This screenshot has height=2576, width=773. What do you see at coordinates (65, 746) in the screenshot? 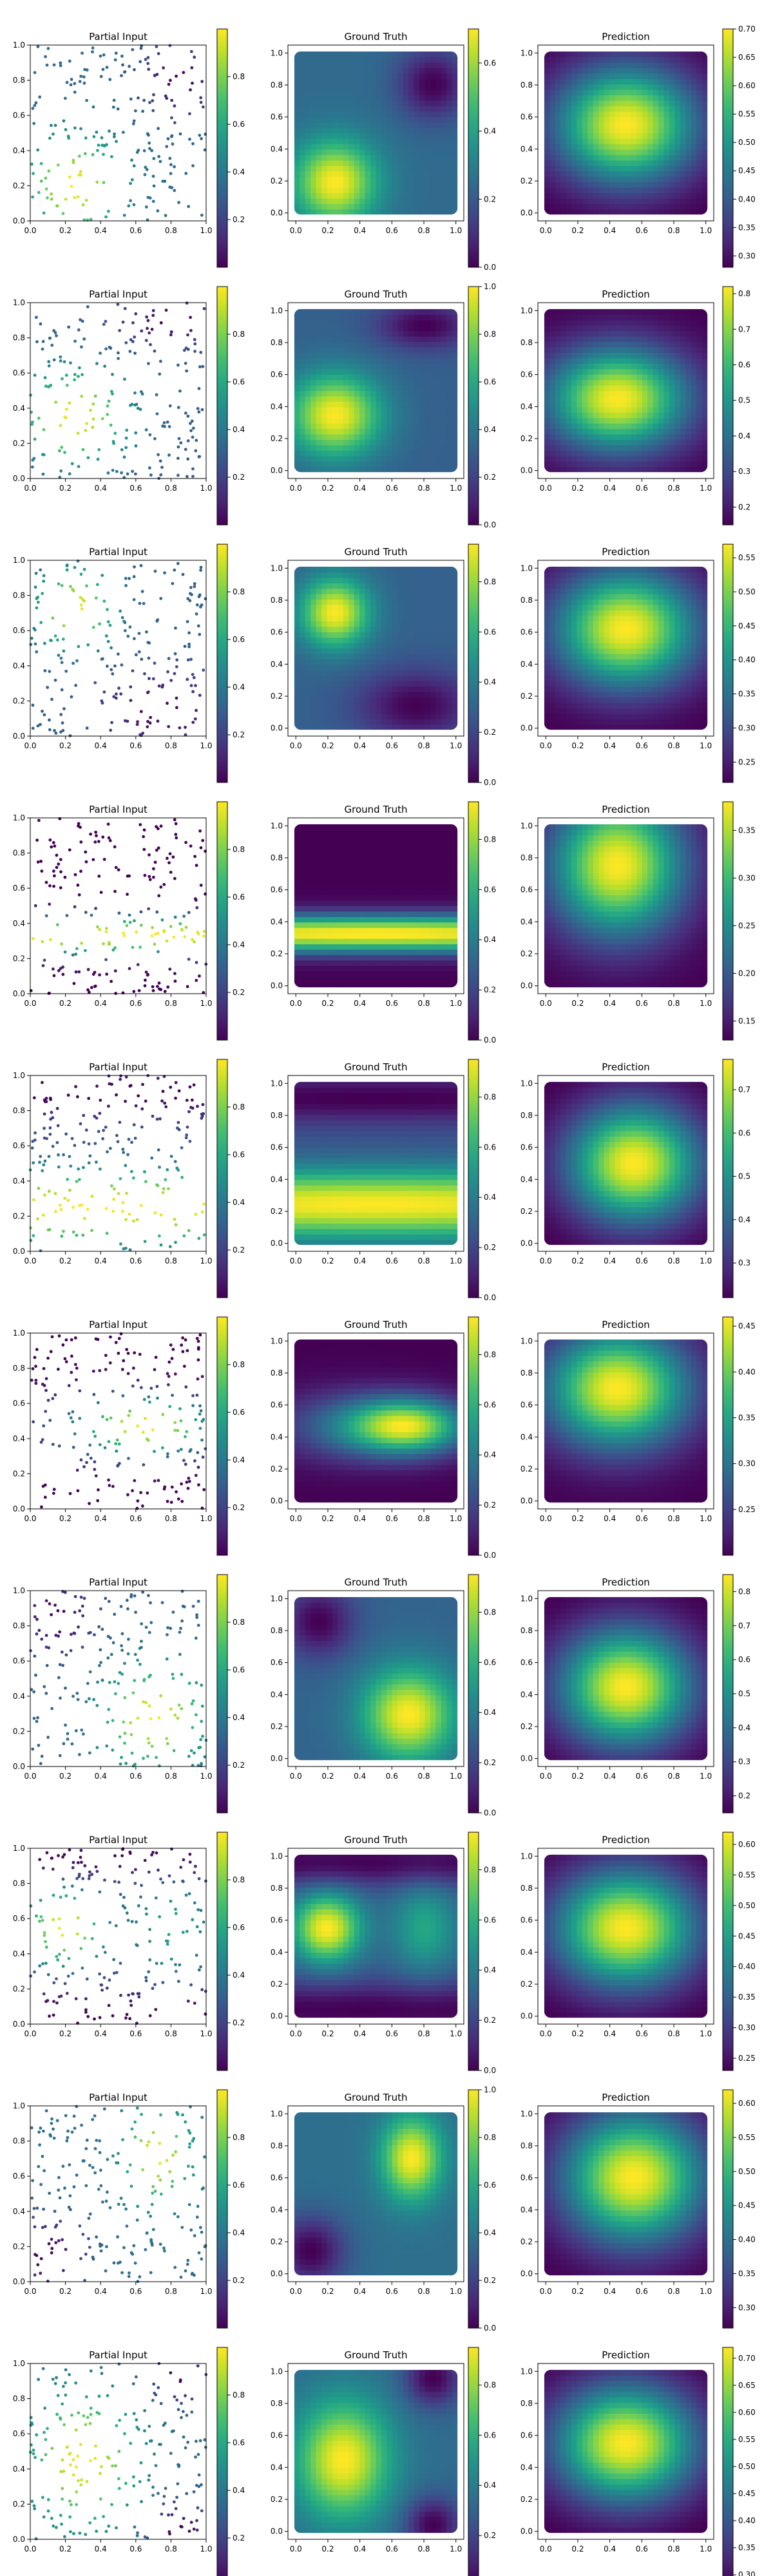
I see `x-tick-label: 0.2` at bounding box center [65, 746].